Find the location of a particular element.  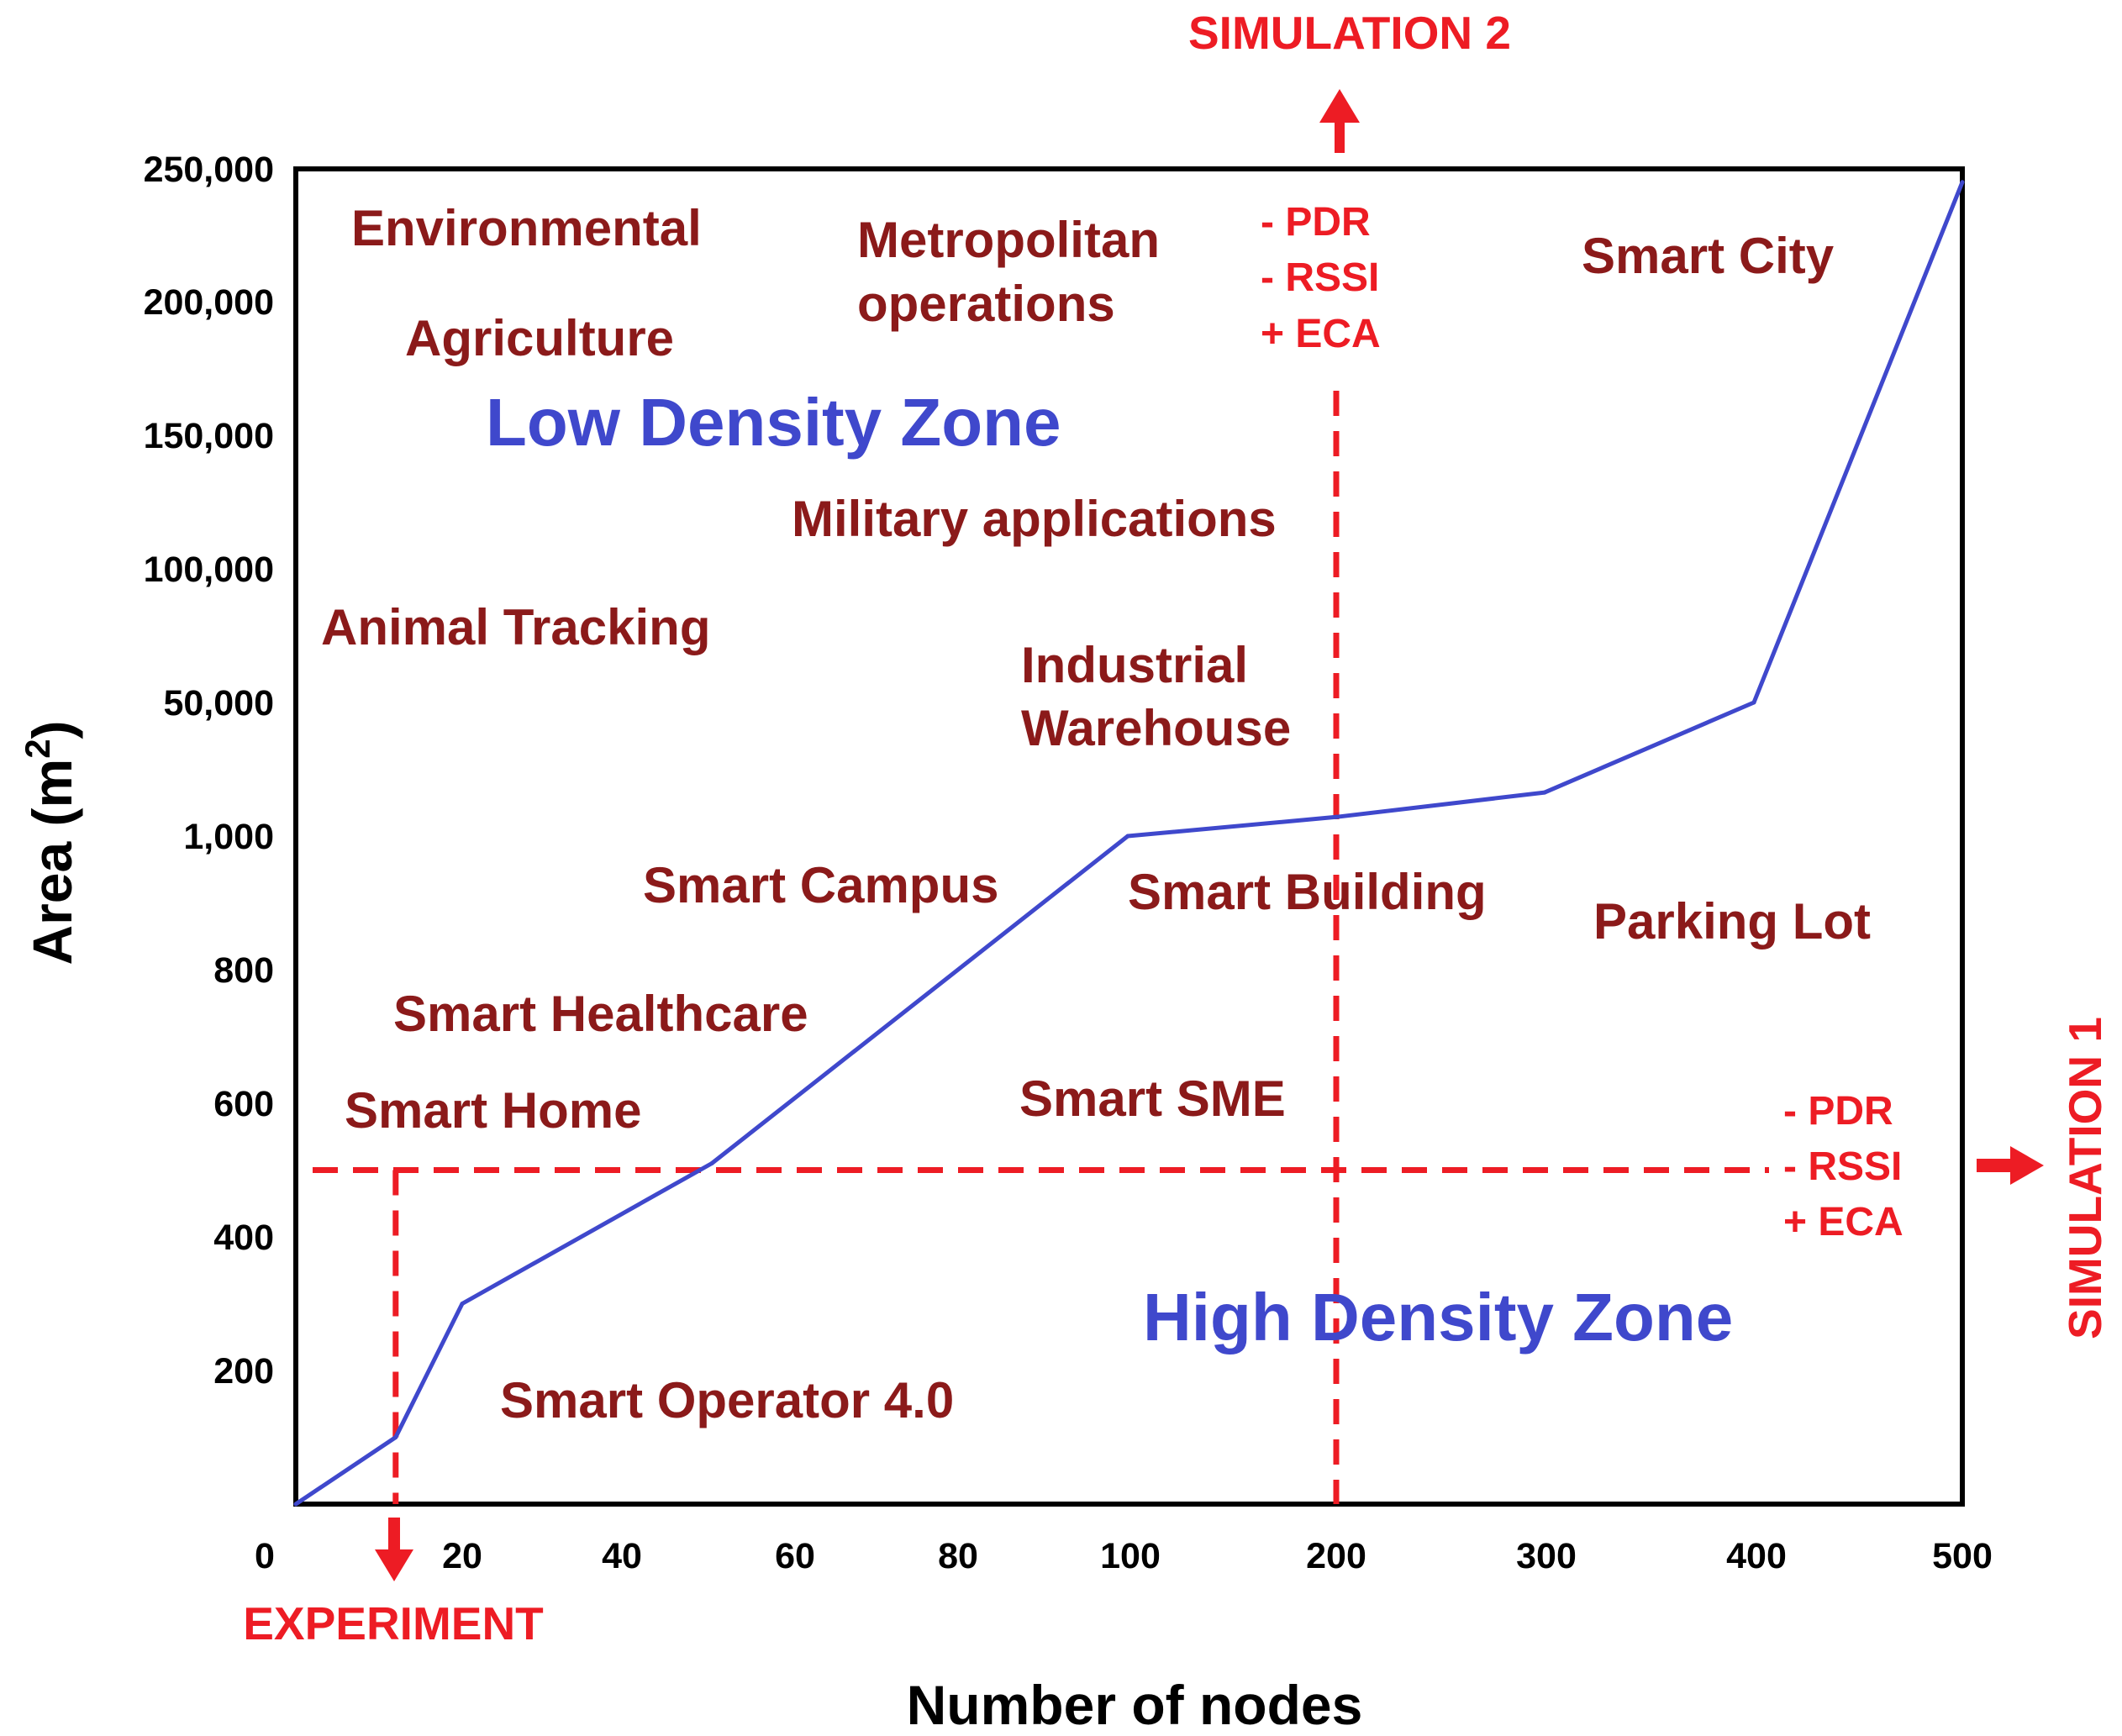

simulation-1-eca: + ECA is located at coordinates (1843, 1222).